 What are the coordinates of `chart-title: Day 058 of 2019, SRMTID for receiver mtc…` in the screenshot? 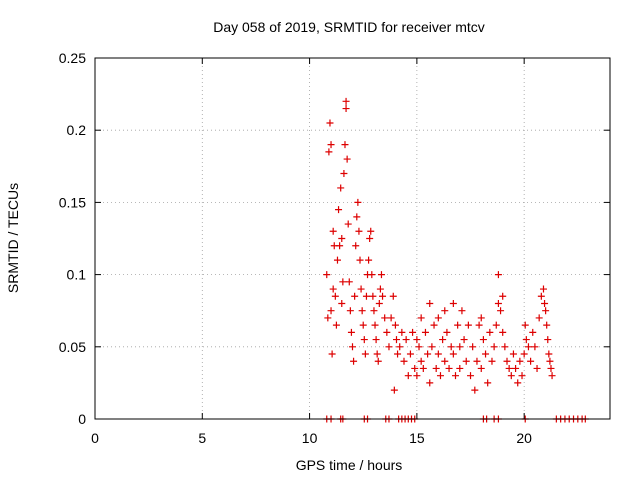 It's located at (349, 27).